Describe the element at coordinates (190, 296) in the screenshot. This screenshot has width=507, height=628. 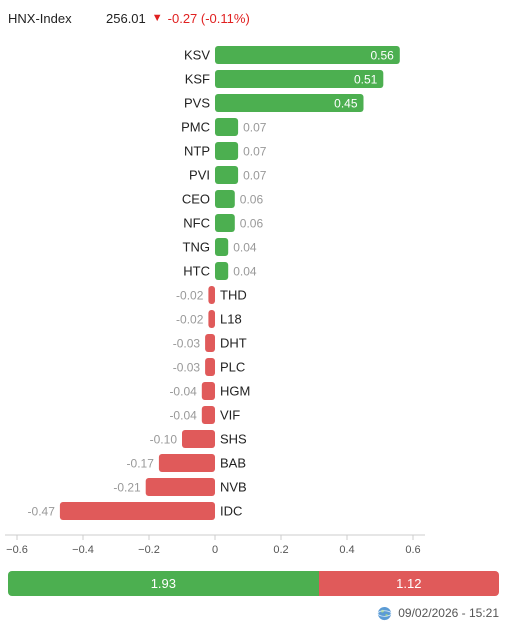
I see `value-label-thd: -0.02` at that location.